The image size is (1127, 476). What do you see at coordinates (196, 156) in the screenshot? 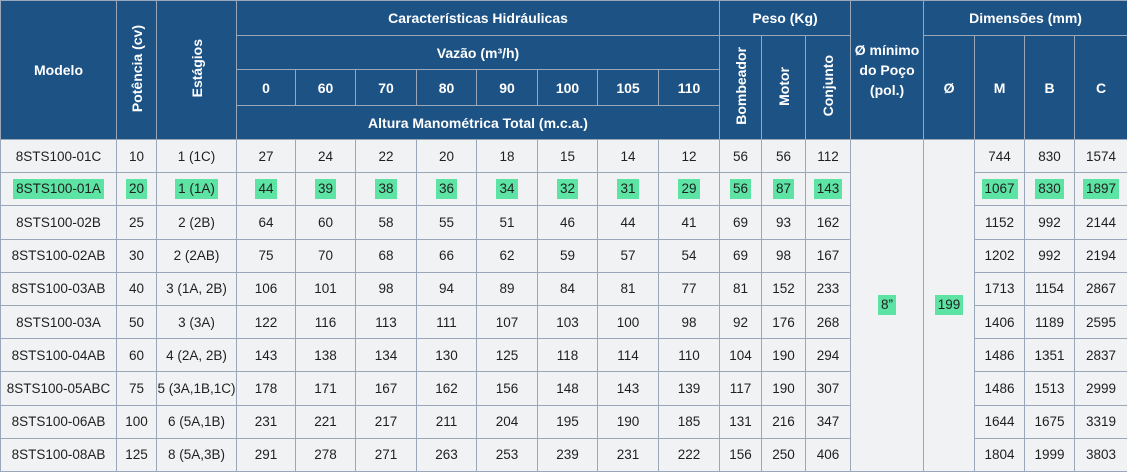
I see `cell-estagios: 1 (1C)` at bounding box center [196, 156].